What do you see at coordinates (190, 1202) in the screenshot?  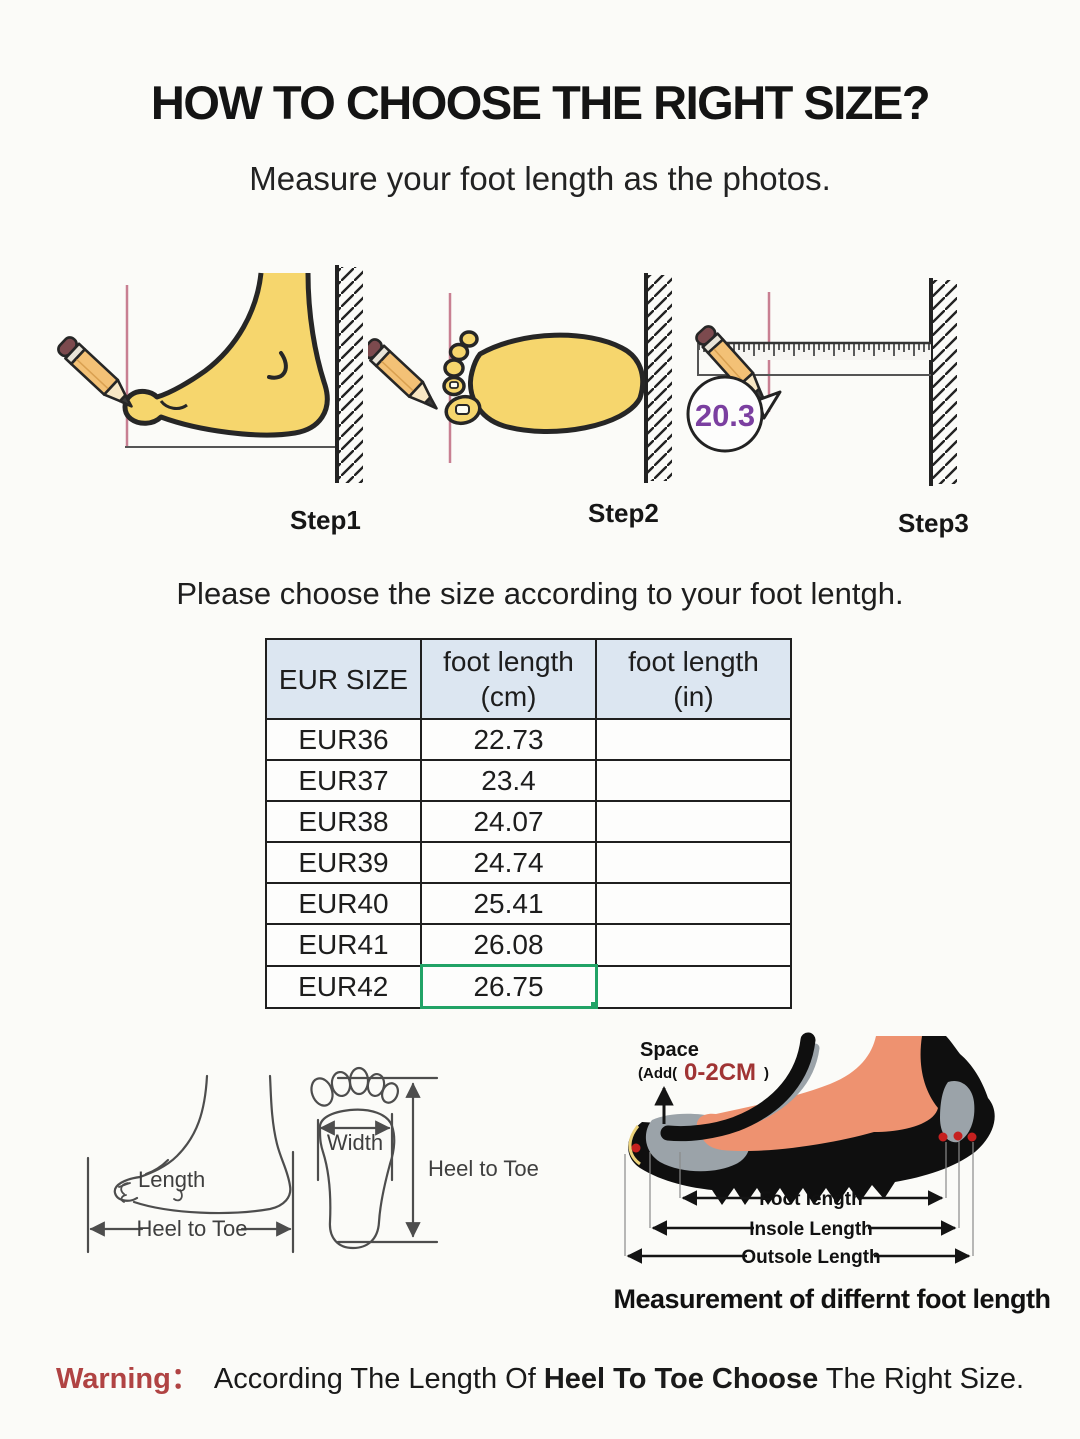 I see `heel-to-toe-horizontal-arrow` at bounding box center [190, 1202].